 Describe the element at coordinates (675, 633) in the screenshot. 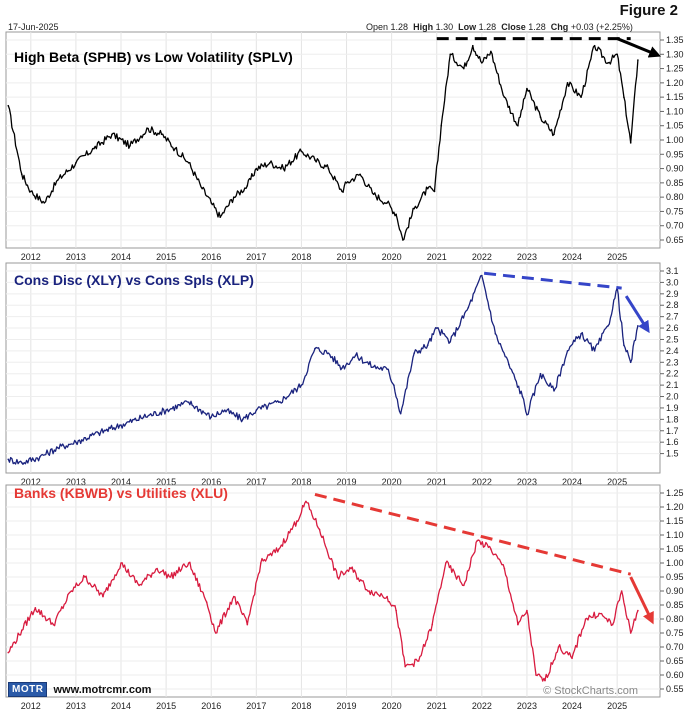

I see `y-tick-label: 0.75` at that location.